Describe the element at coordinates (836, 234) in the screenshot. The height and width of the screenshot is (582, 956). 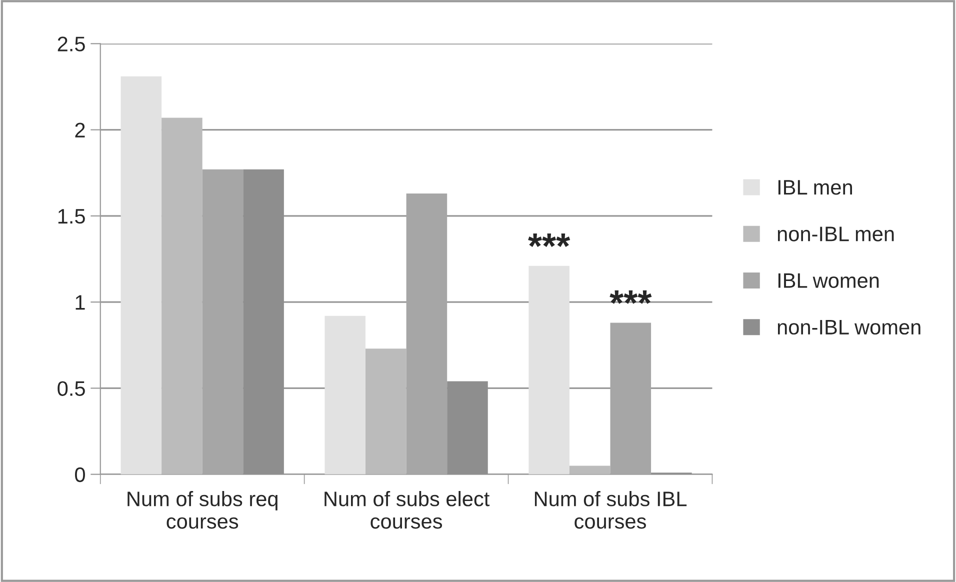
I see `legend-label: non-IBL men` at that location.